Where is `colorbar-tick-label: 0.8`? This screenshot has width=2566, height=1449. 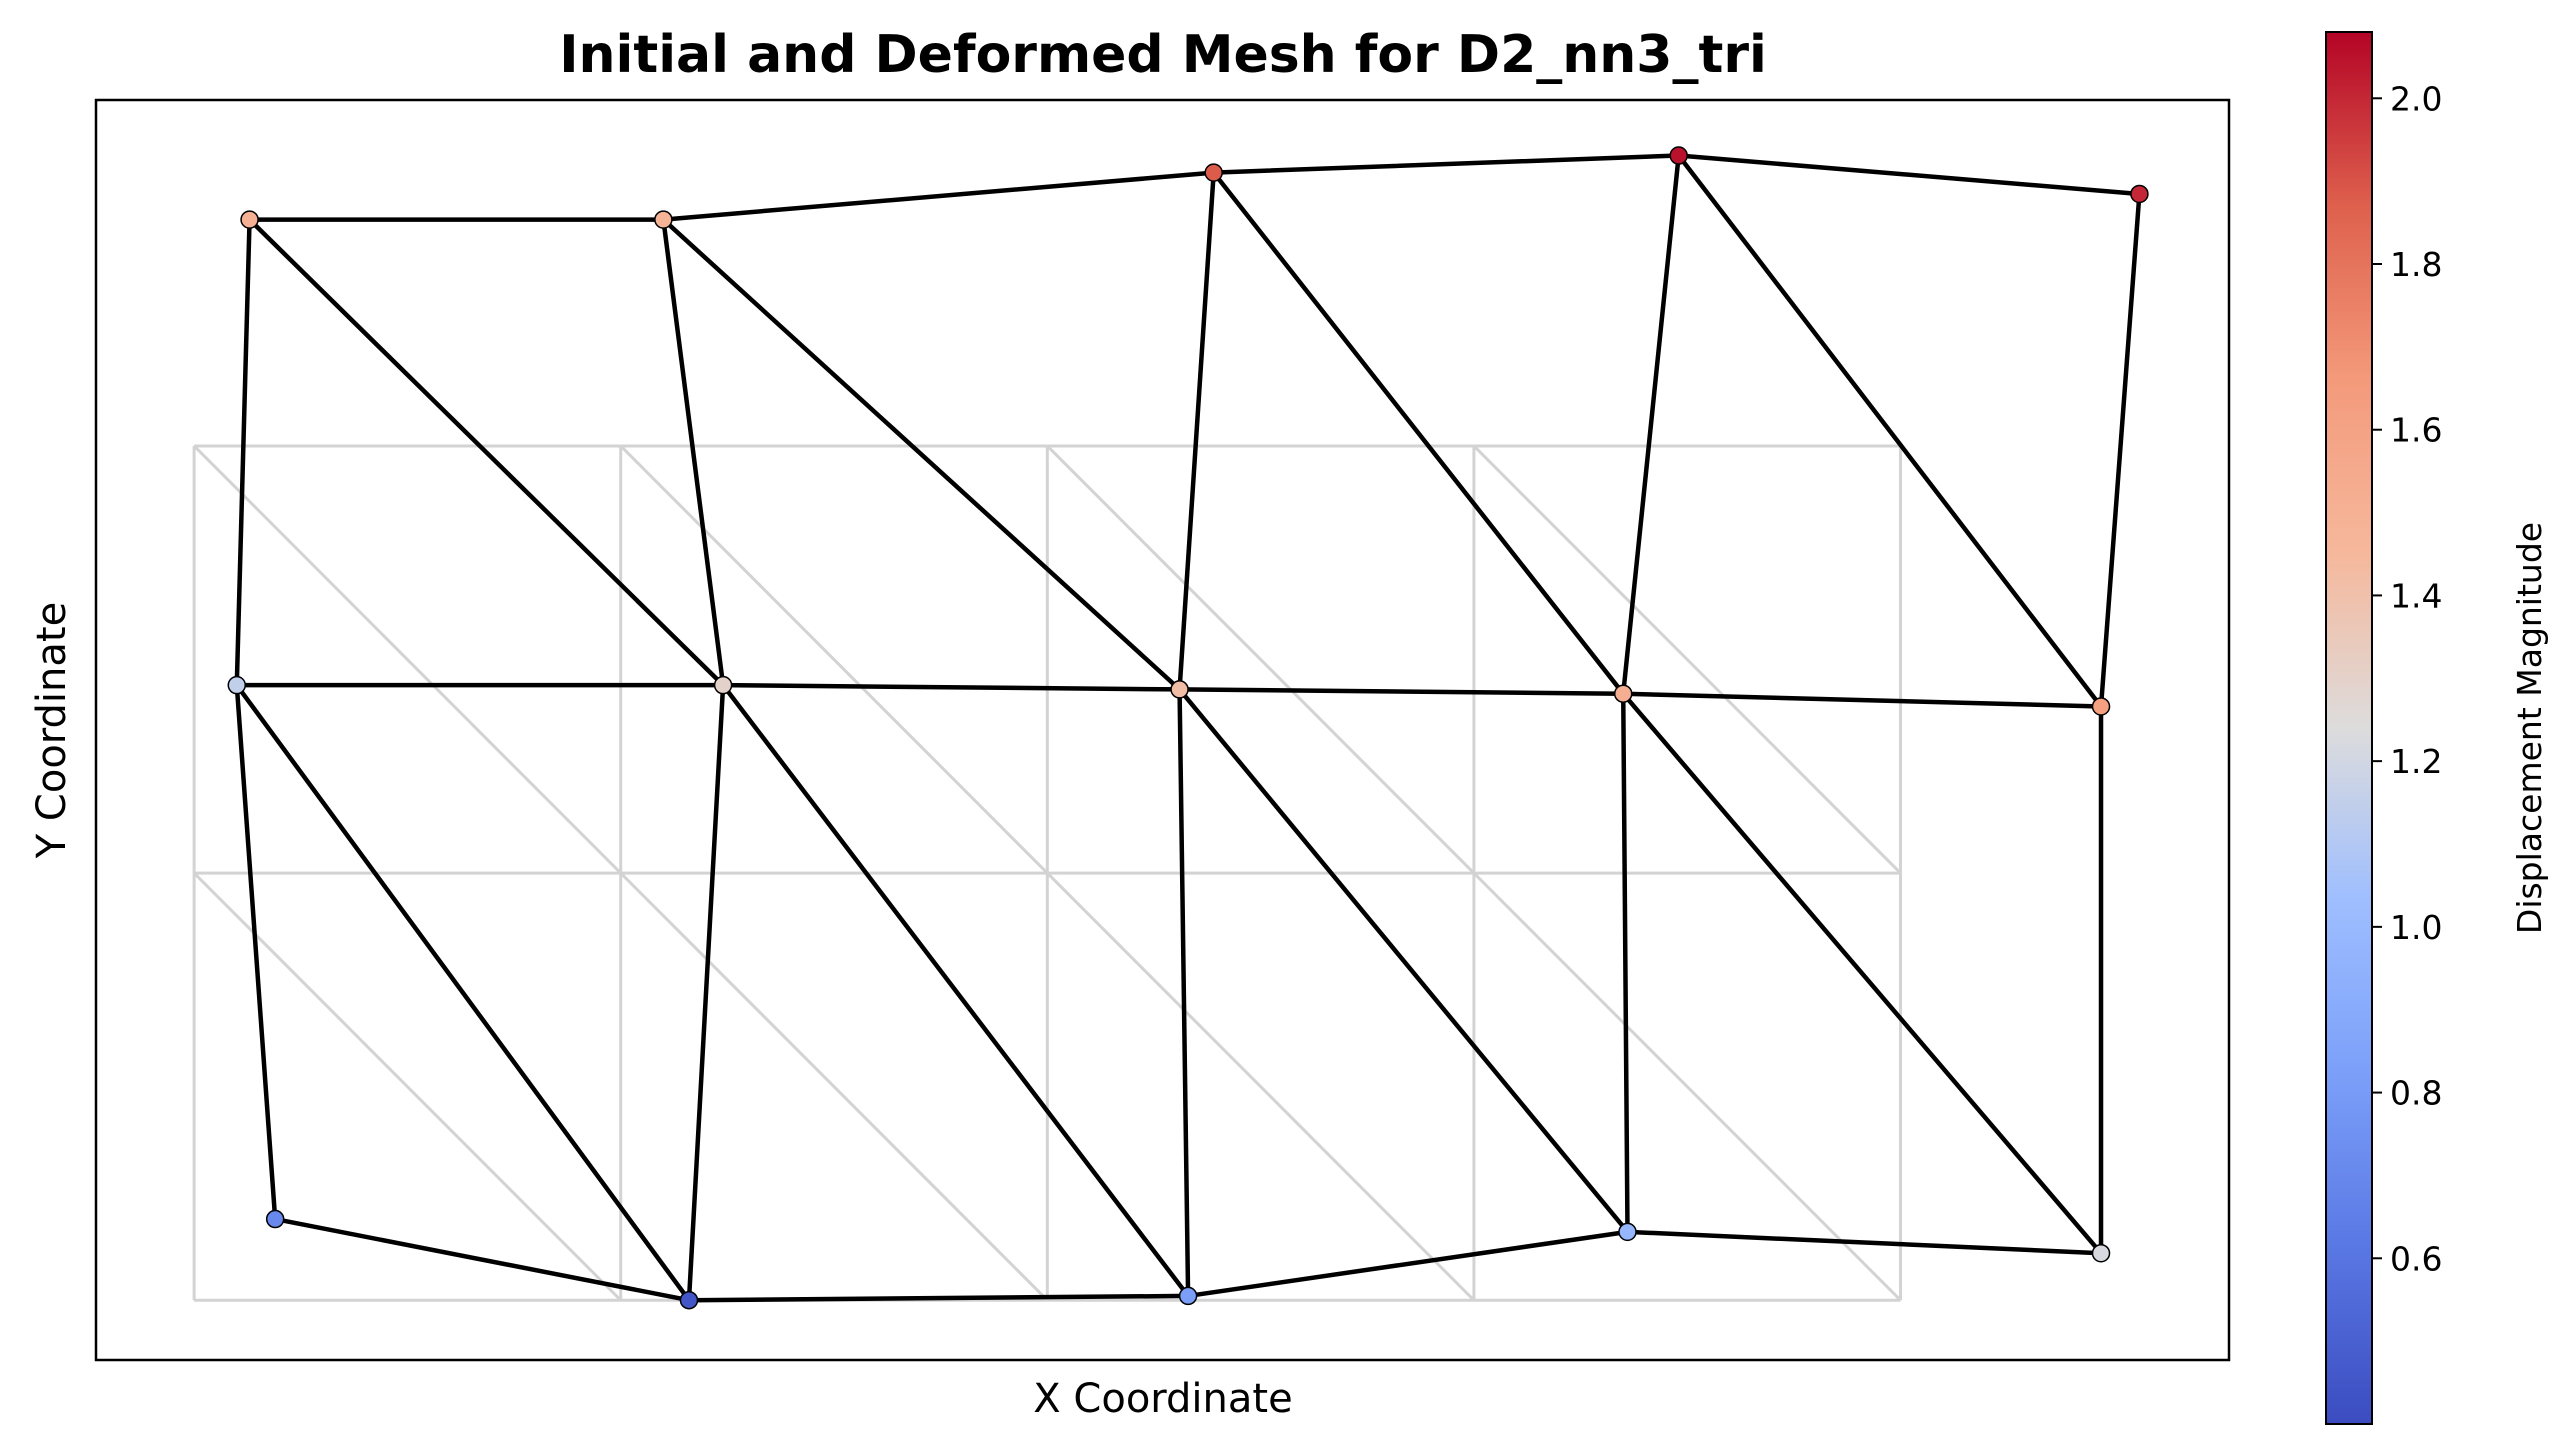
colorbar-tick-label: 0.8 is located at coordinates (2416, 1093).